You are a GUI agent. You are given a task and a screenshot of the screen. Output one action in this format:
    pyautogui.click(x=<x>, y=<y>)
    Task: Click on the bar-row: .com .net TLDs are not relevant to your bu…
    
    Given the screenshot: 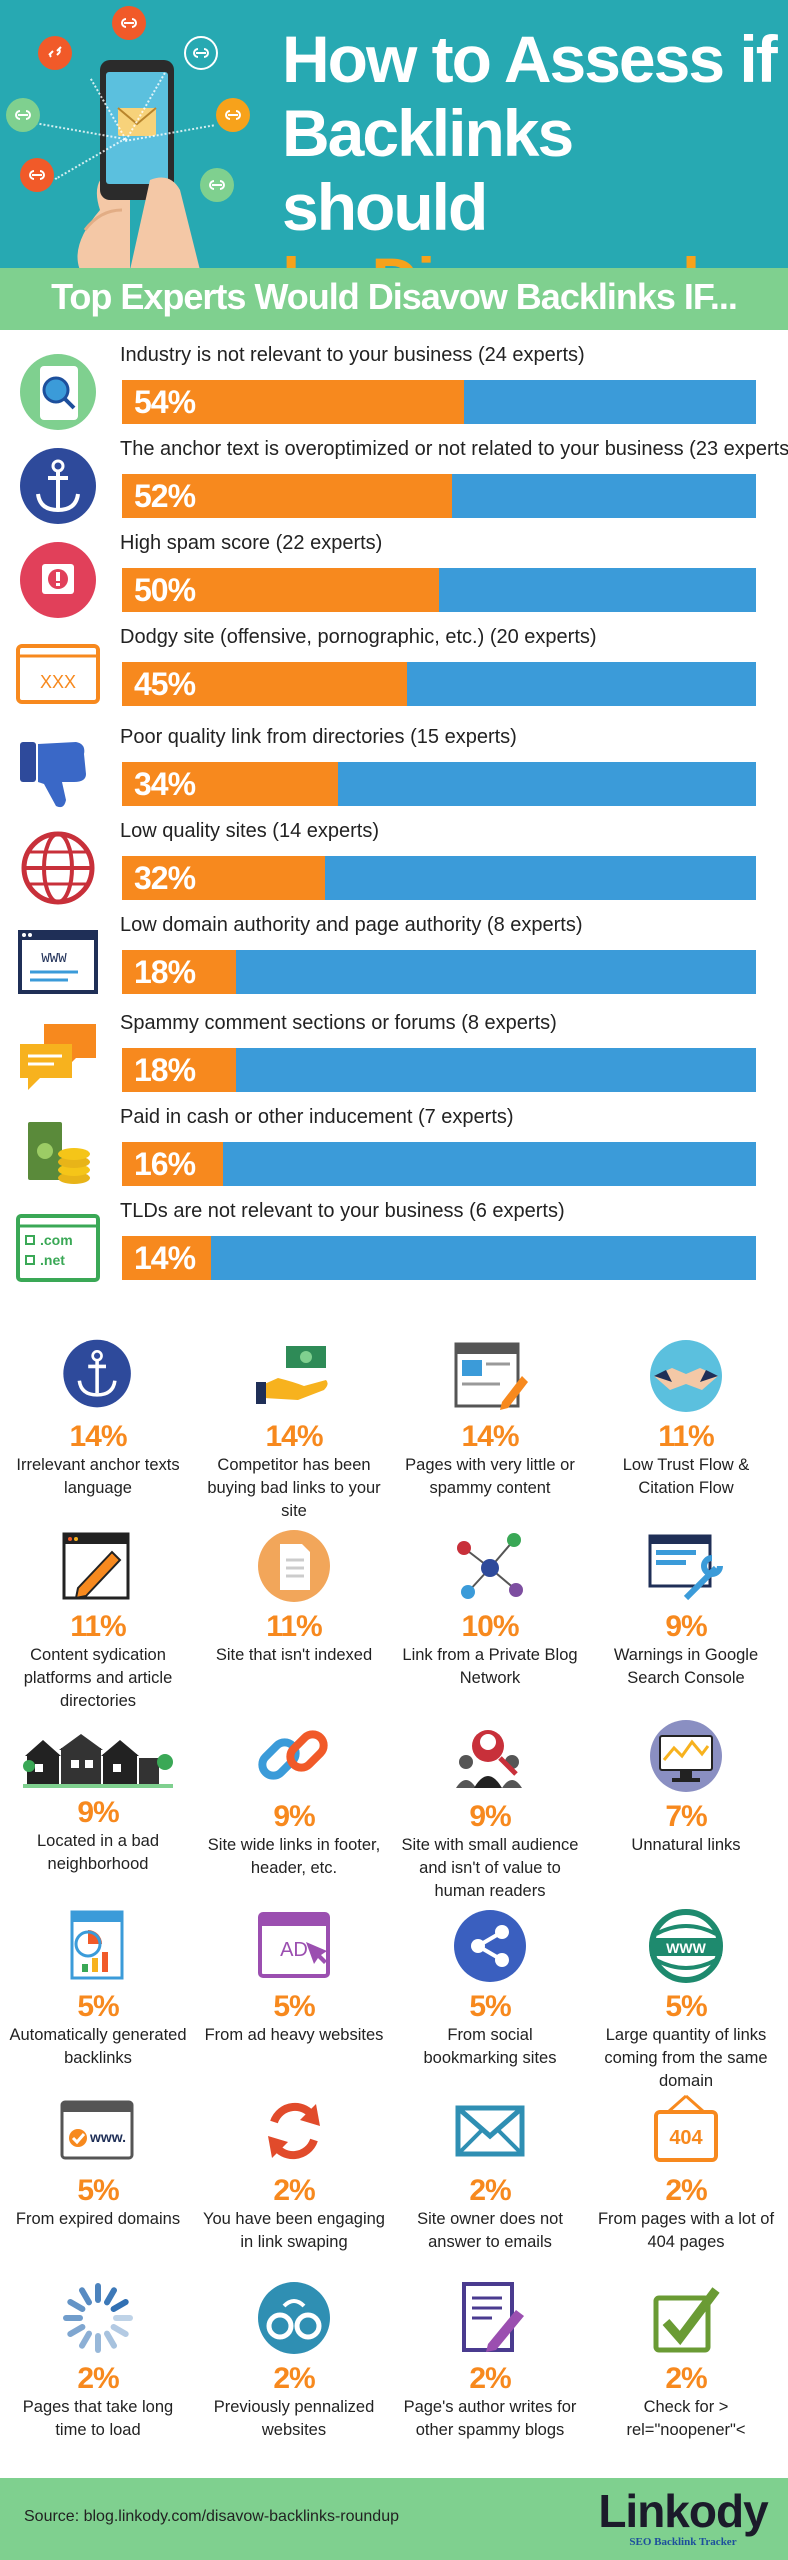 What is the action you would take?
    pyautogui.click(x=394, y=1249)
    